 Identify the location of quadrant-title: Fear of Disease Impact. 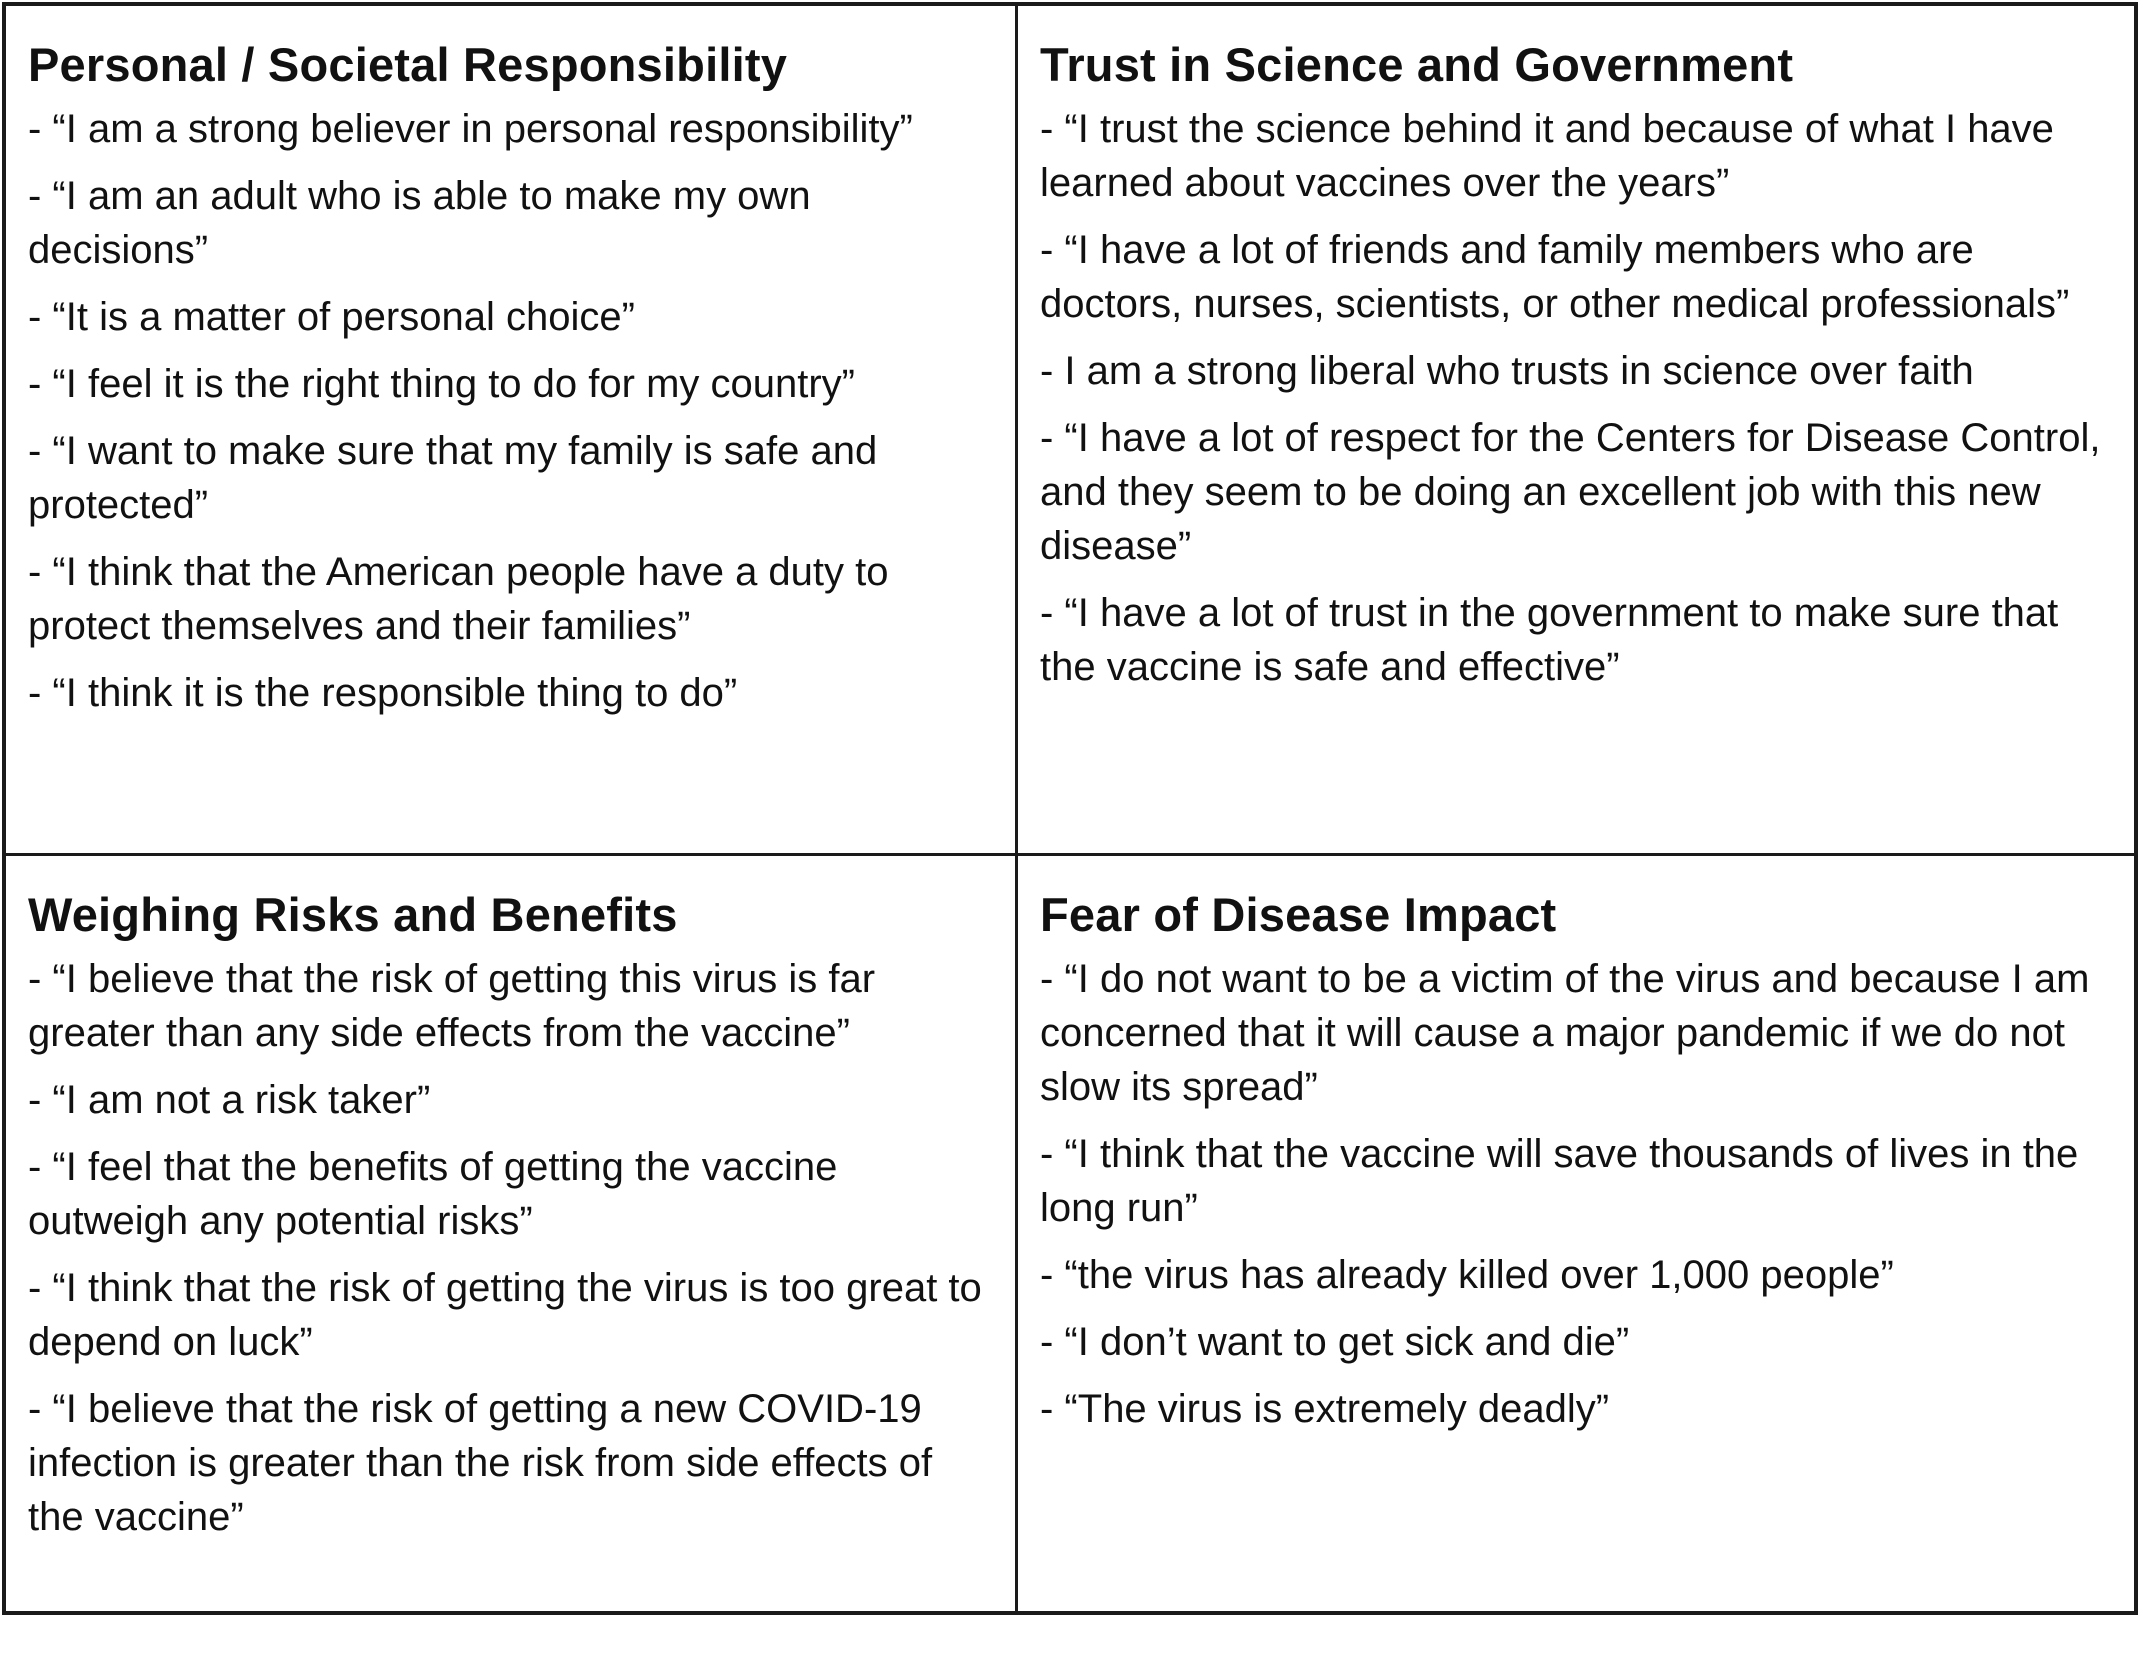
(1298, 914).